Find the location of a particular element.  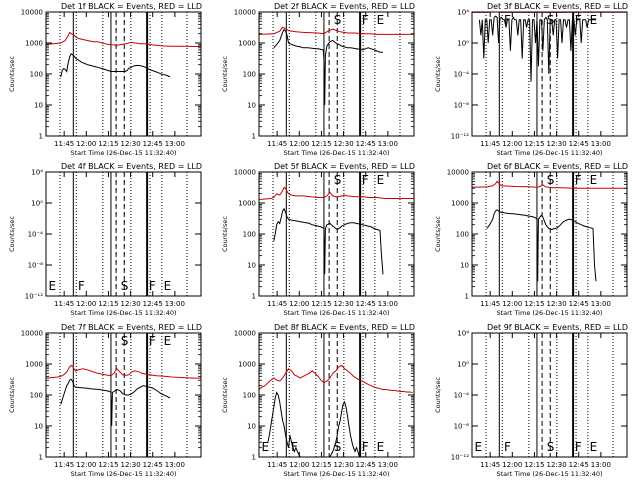

panel-title: Det 7f BLACK = Events, RED = LLD is located at coordinates (131, 327).